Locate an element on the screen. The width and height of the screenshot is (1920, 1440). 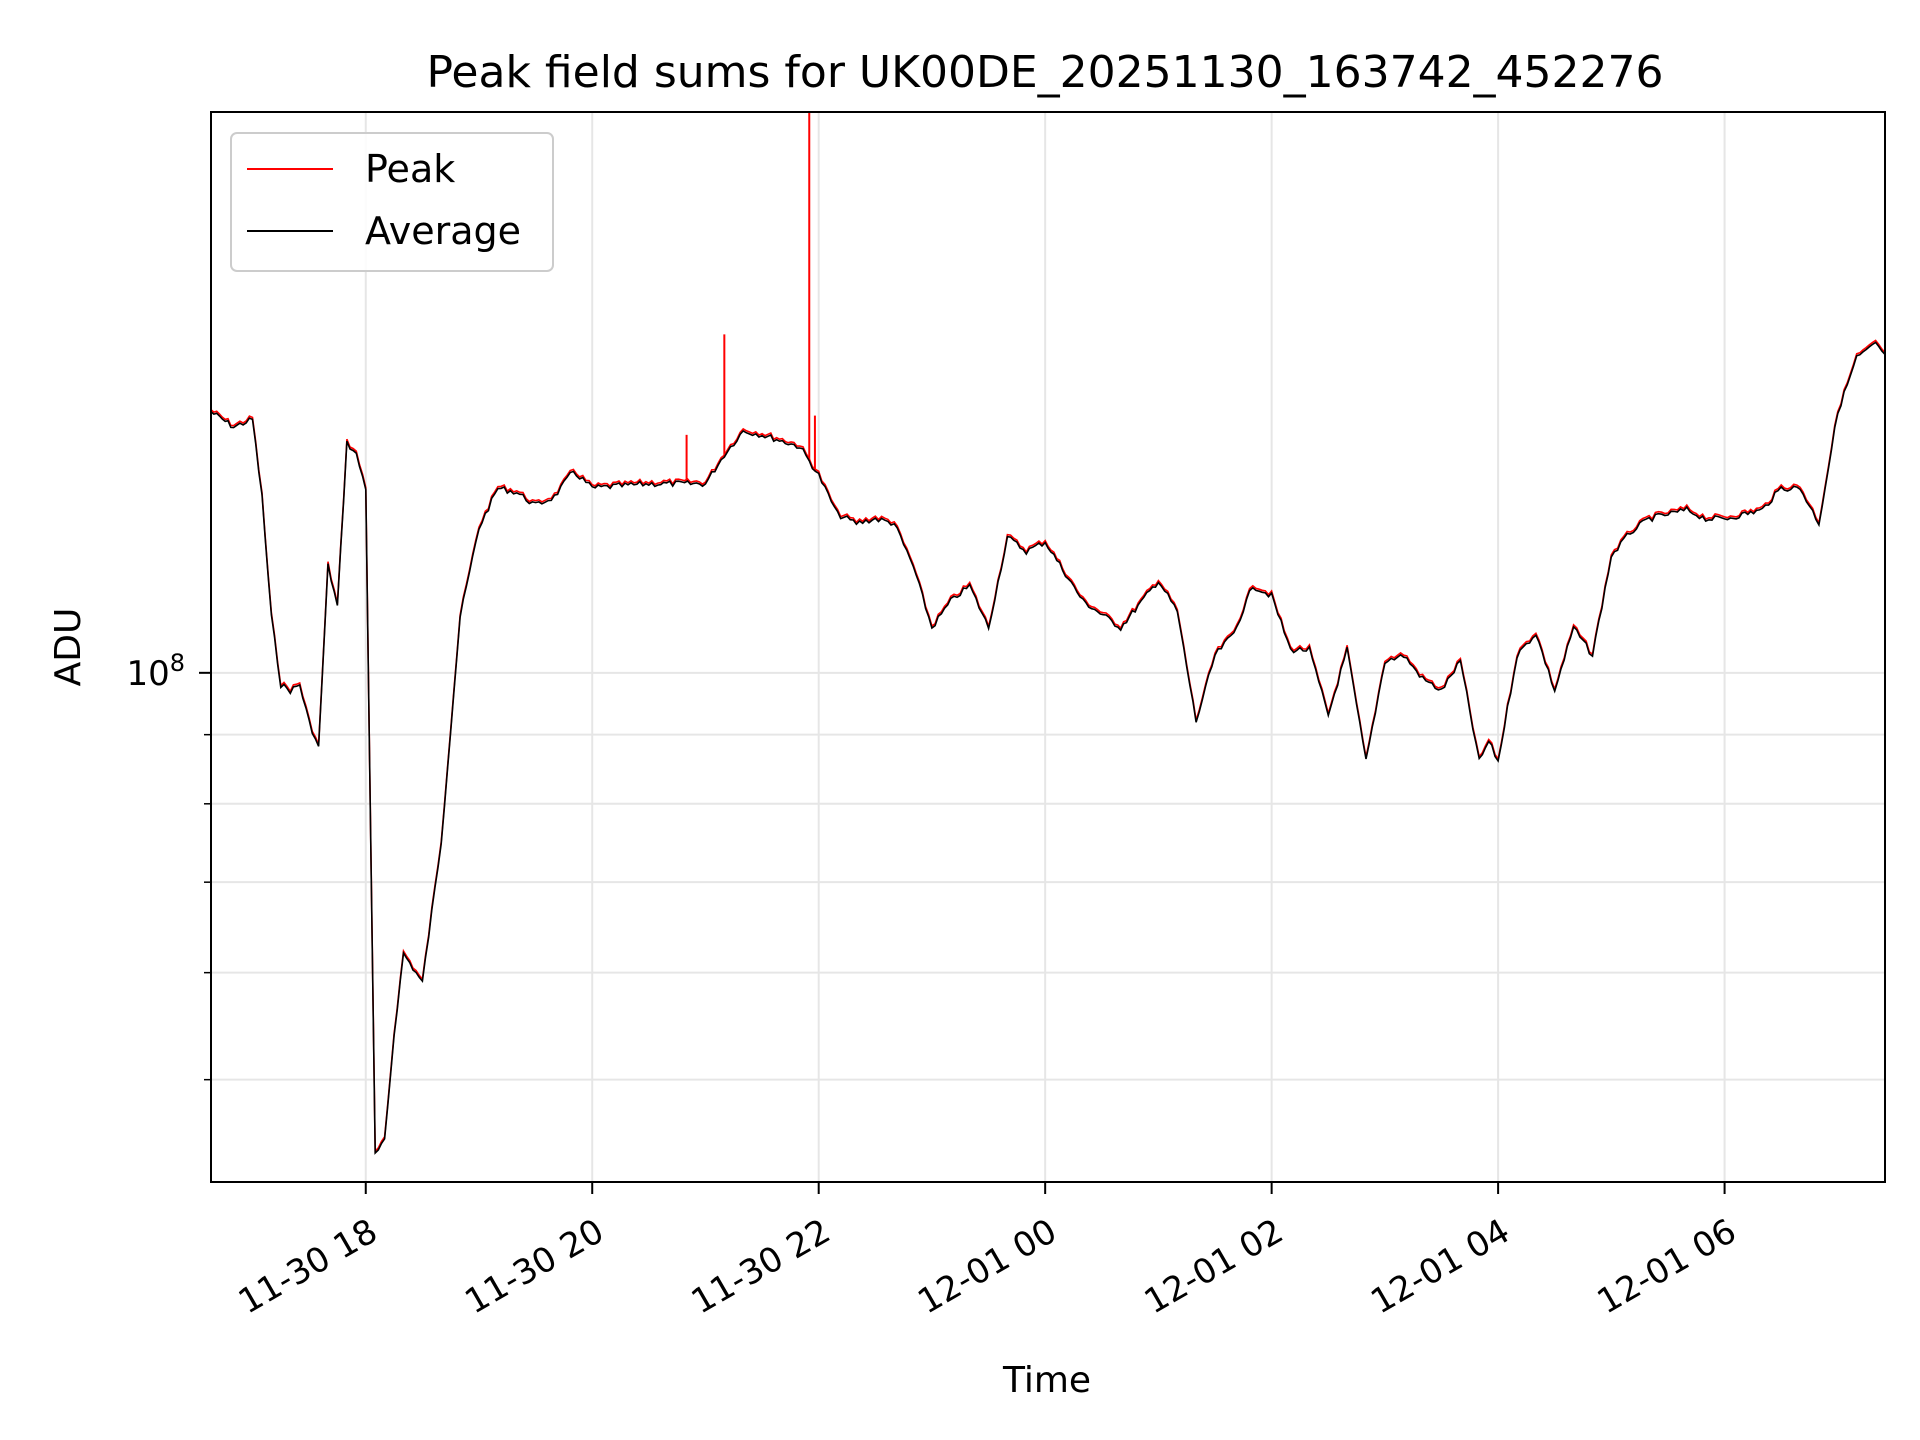
y-tick-label: 108 is located at coordinates (155, 671).